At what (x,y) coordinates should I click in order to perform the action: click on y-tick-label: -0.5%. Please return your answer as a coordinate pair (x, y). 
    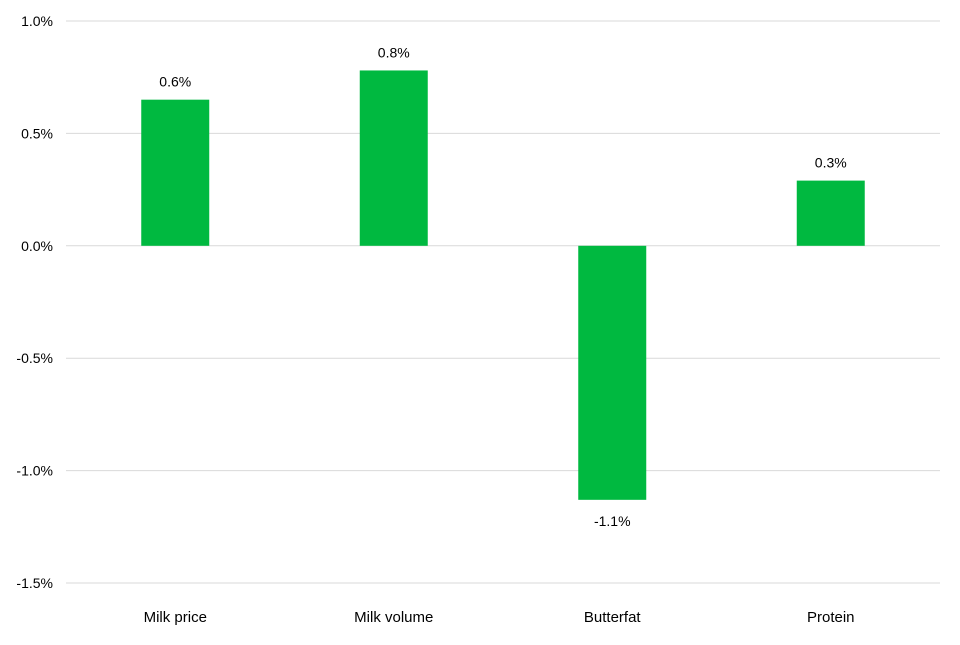
    Looking at the image, I should click on (34, 358).